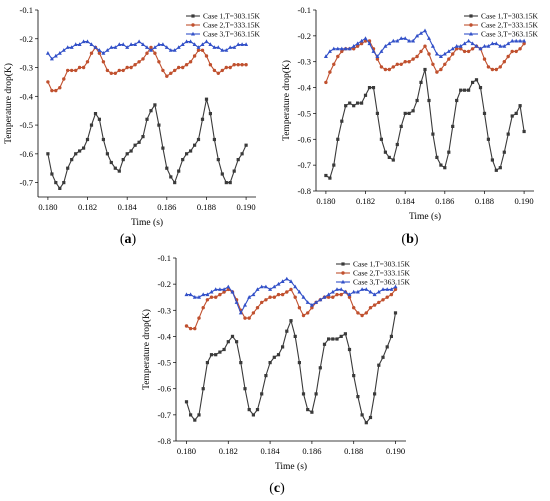 The width and height of the screenshot is (550, 501). Describe the element at coordinates (510, 34) in the screenshot. I see `legend-label-case-3: Case 3,T=363.15K` at that location.